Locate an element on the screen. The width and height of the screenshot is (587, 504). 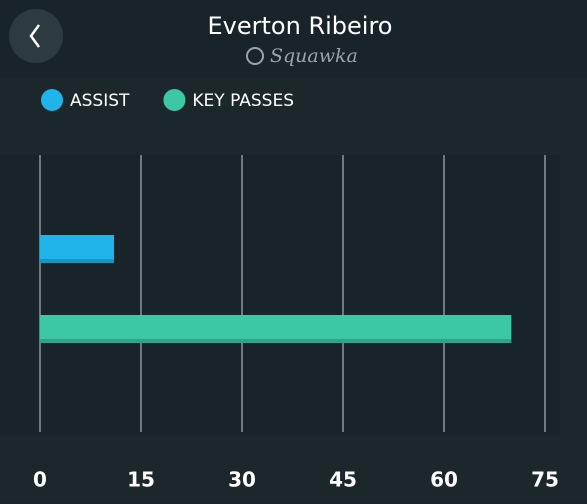
x-tick-label: 0 is located at coordinates (40, 480).